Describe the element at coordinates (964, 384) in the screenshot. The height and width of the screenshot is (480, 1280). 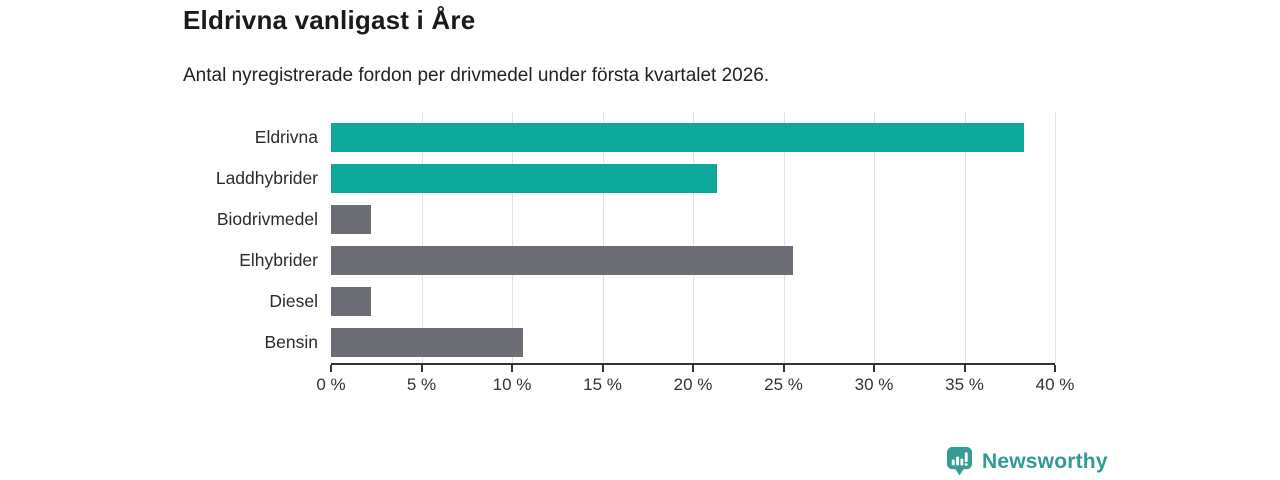
I see `axis-tick-label: 35 %` at that location.